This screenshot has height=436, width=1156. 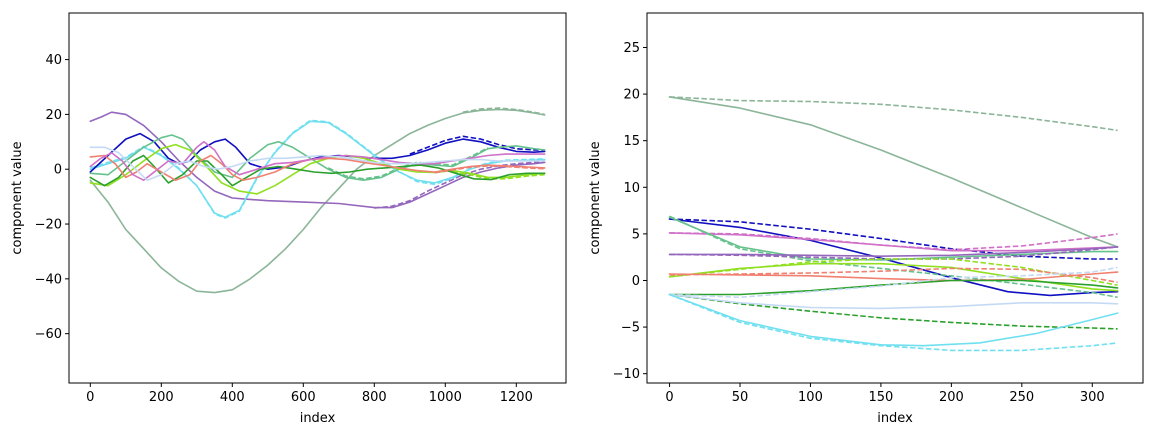 What do you see at coordinates (630, 328) in the screenshot?
I see `y-tick-label: −5` at bounding box center [630, 328].